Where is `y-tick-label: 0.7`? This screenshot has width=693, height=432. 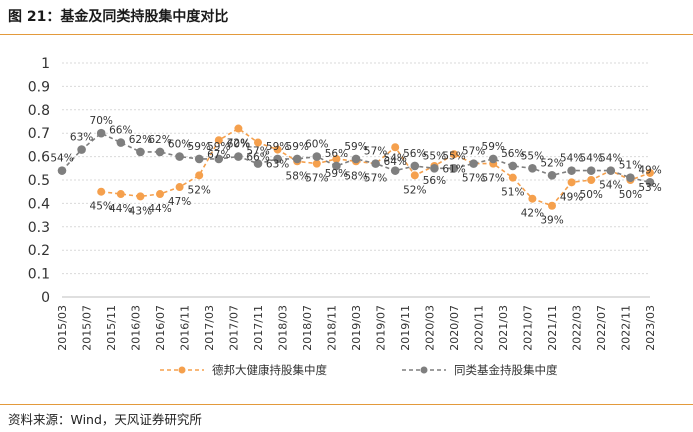
y-tick-label: 0.7 is located at coordinates (39, 134).